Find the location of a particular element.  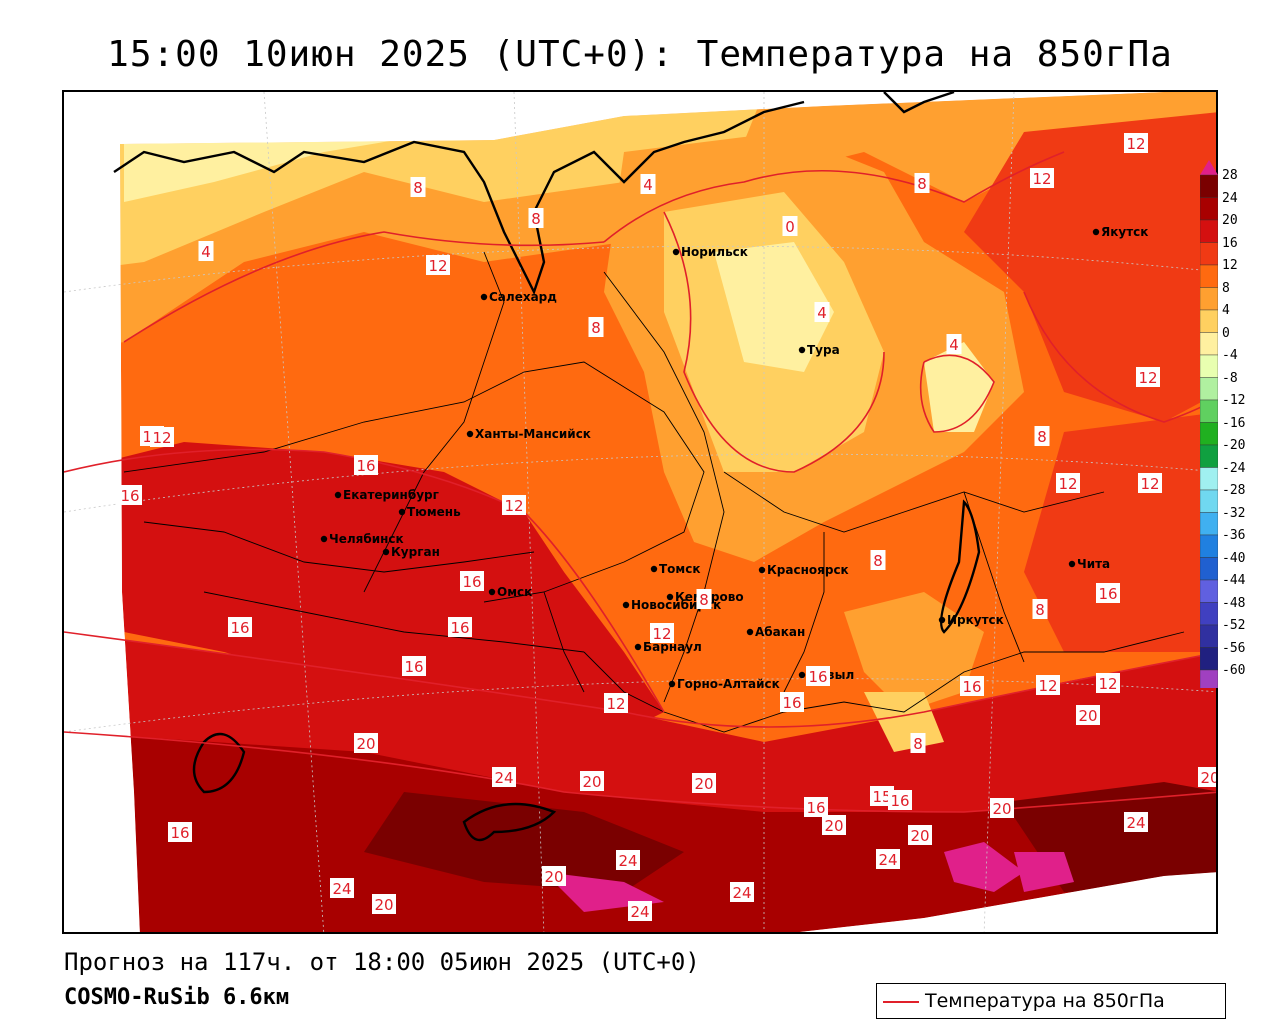

colorbar-tick-label: 4 is located at coordinates (1226, 310).